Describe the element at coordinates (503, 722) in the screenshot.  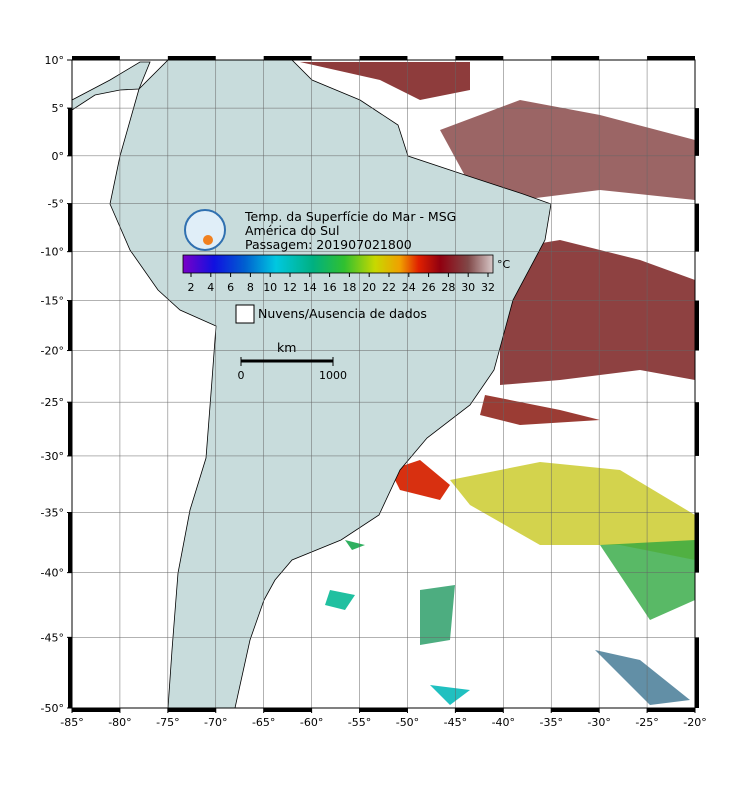
I see `lon-label: -40°` at that location.